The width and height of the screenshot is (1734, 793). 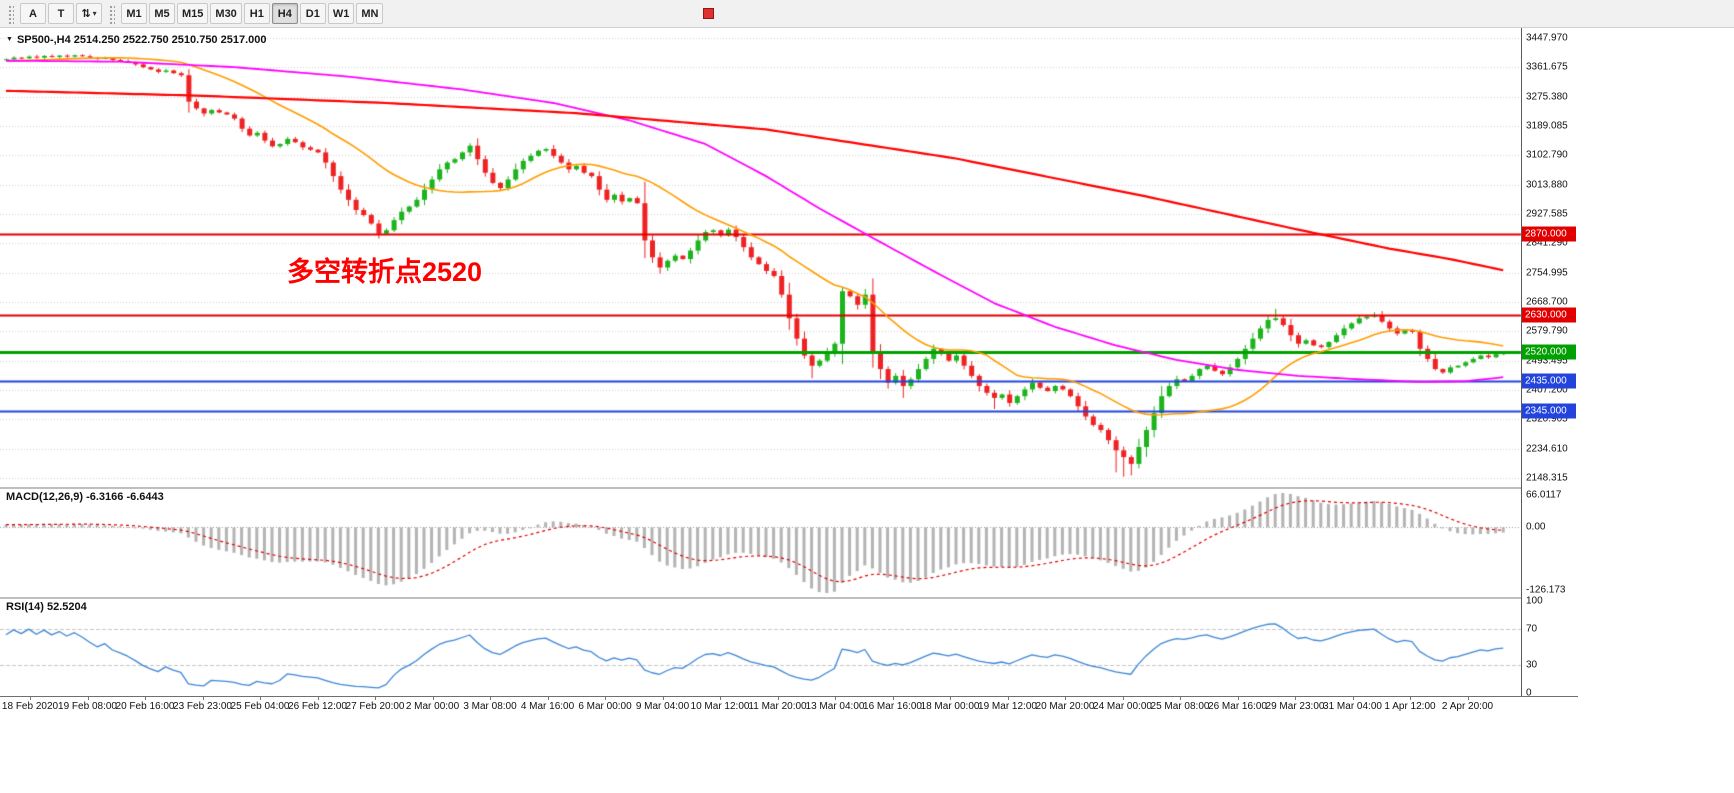 What do you see at coordinates (1352, 706) in the screenshot?
I see `time-axis-label: 31 Mar 04:00` at bounding box center [1352, 706].